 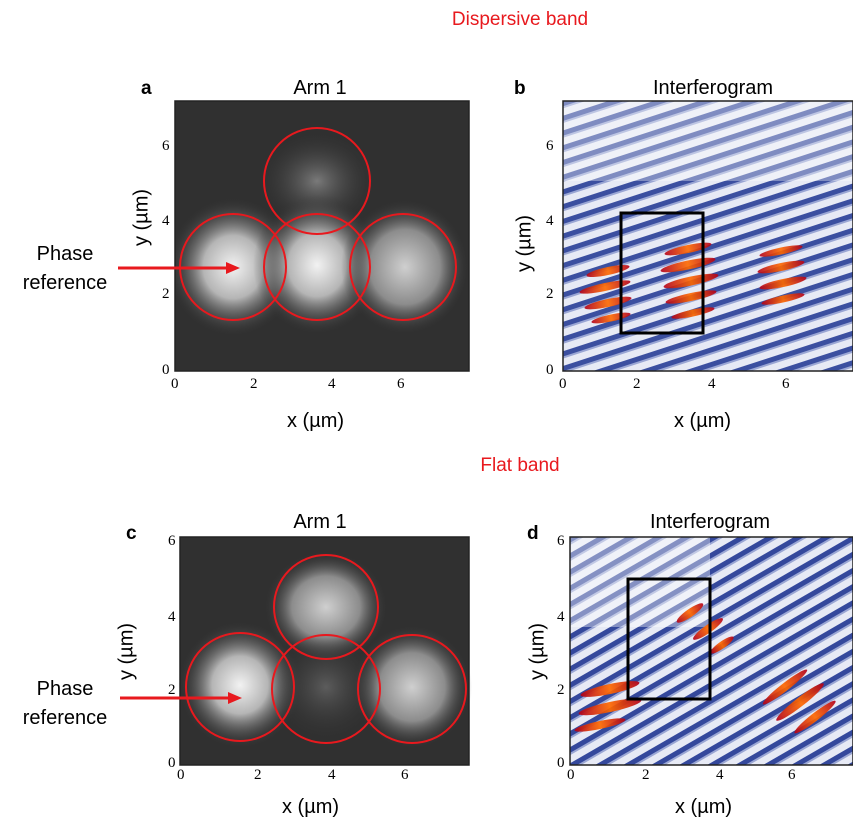 What do you see at coordinates (141, 217) in the screenshot?
I see `ylabel-a: y (µm)` at bounding box center [141, 217].